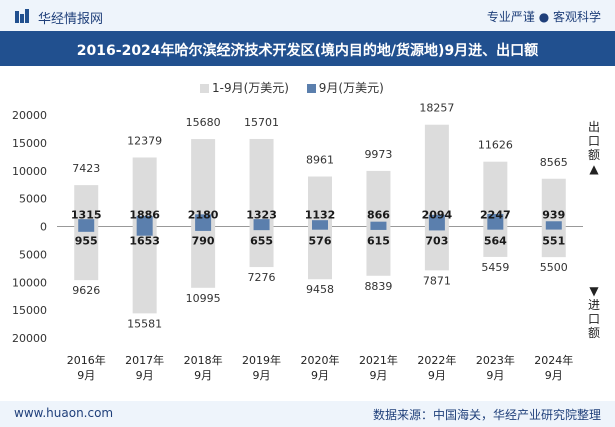 This screenshot has width=615, height=427. What do you see at coordinates (495, 360) in the screenshot?
I see `x-tick-label-year: 2023年` at bounding box center [495, 360].